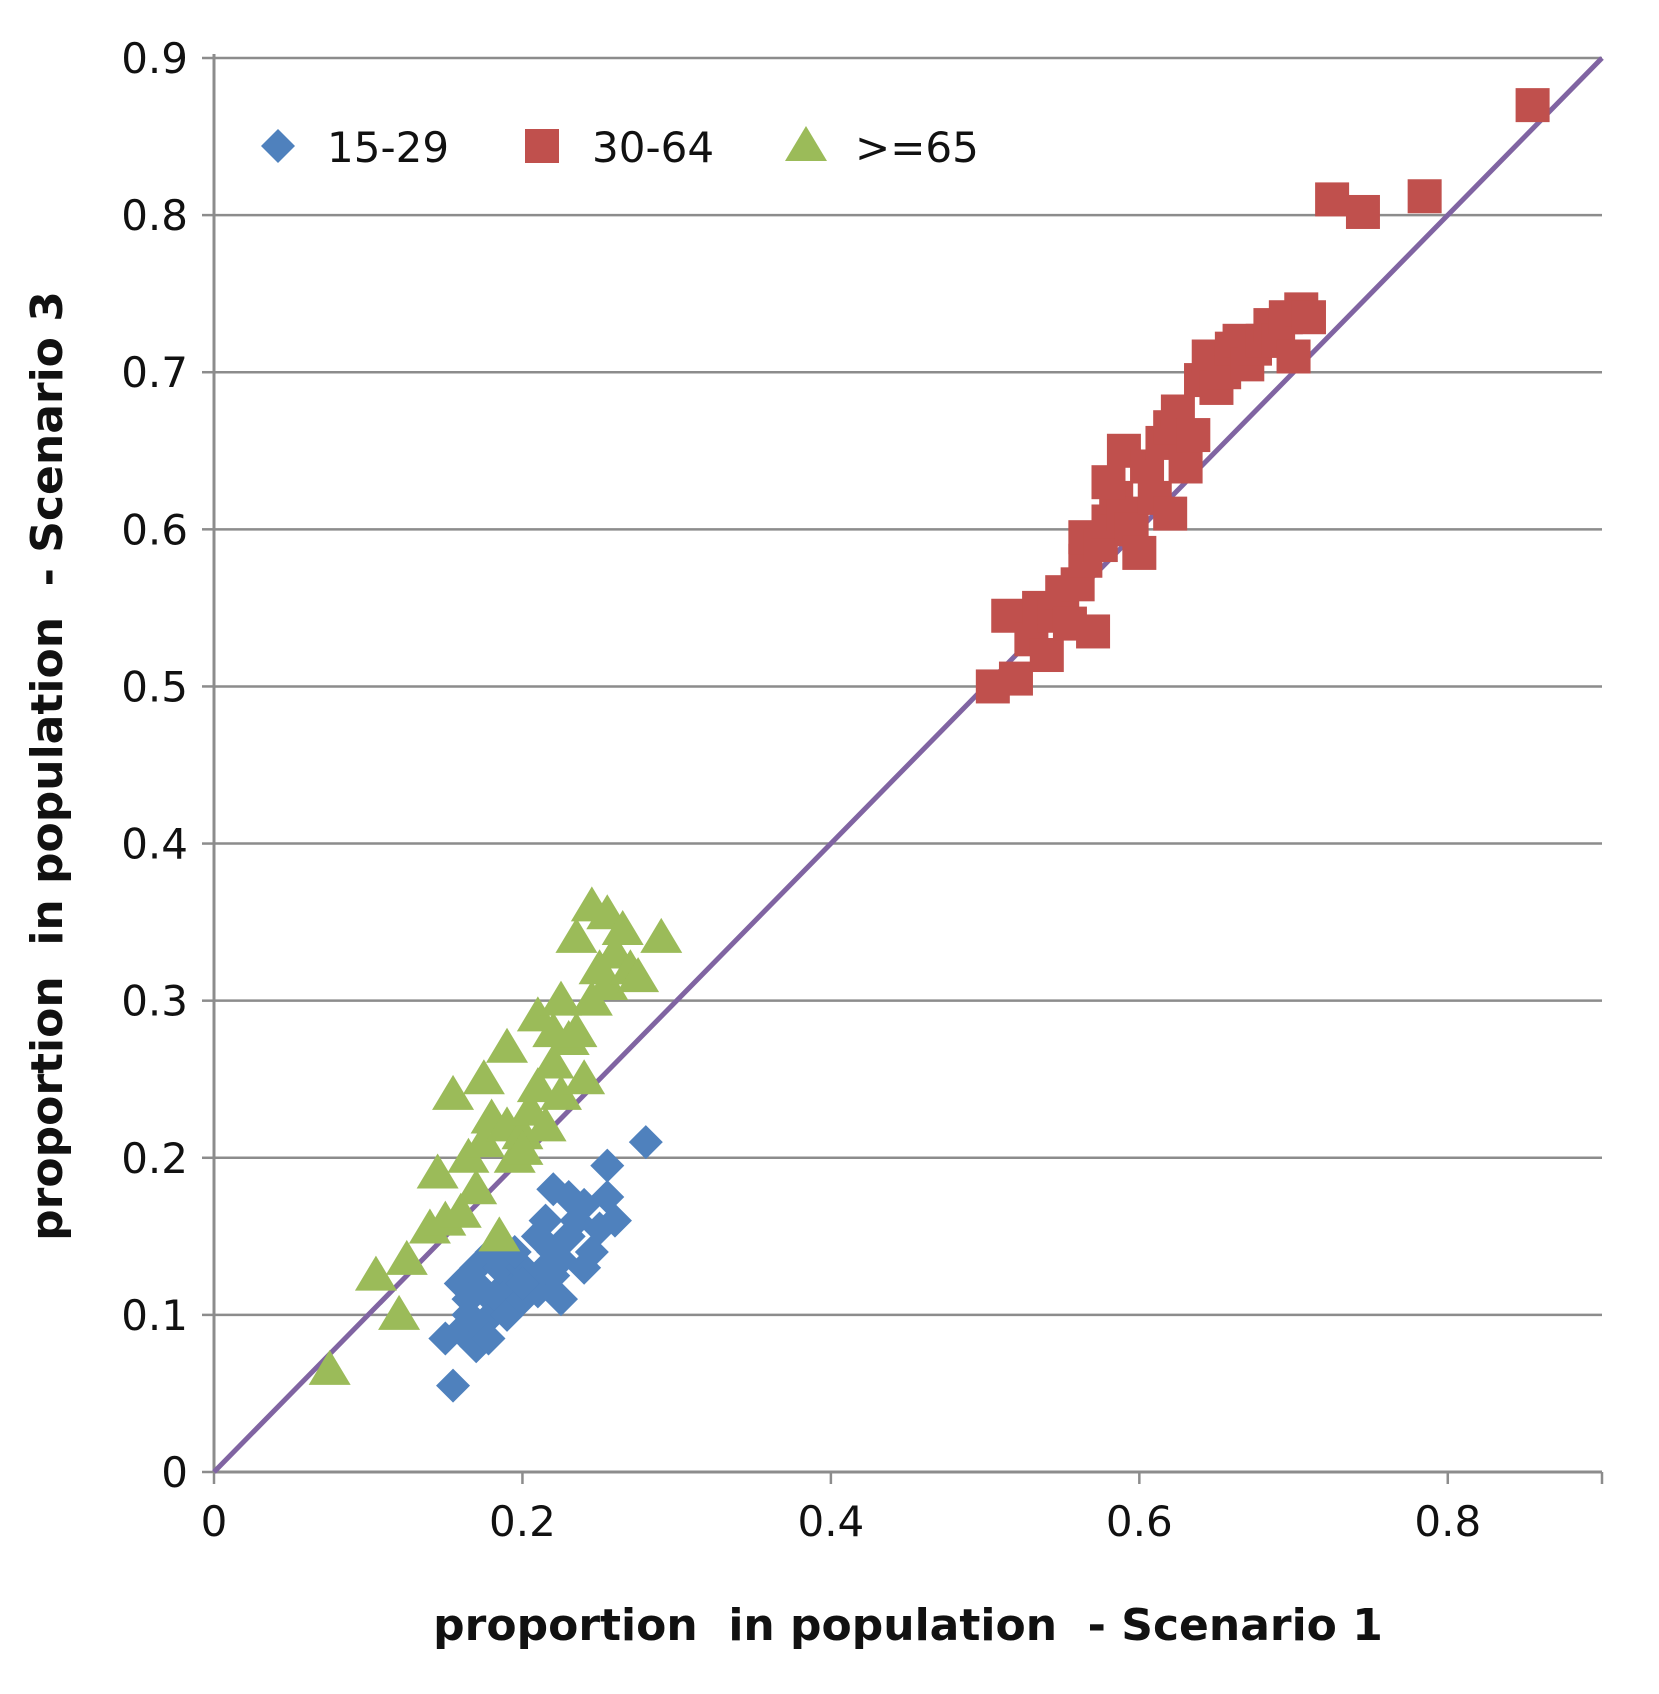 The height and width of the screenshot is (1694, 1659). I want to click on legend-label-65-plus: >=65, so click(917, 147).